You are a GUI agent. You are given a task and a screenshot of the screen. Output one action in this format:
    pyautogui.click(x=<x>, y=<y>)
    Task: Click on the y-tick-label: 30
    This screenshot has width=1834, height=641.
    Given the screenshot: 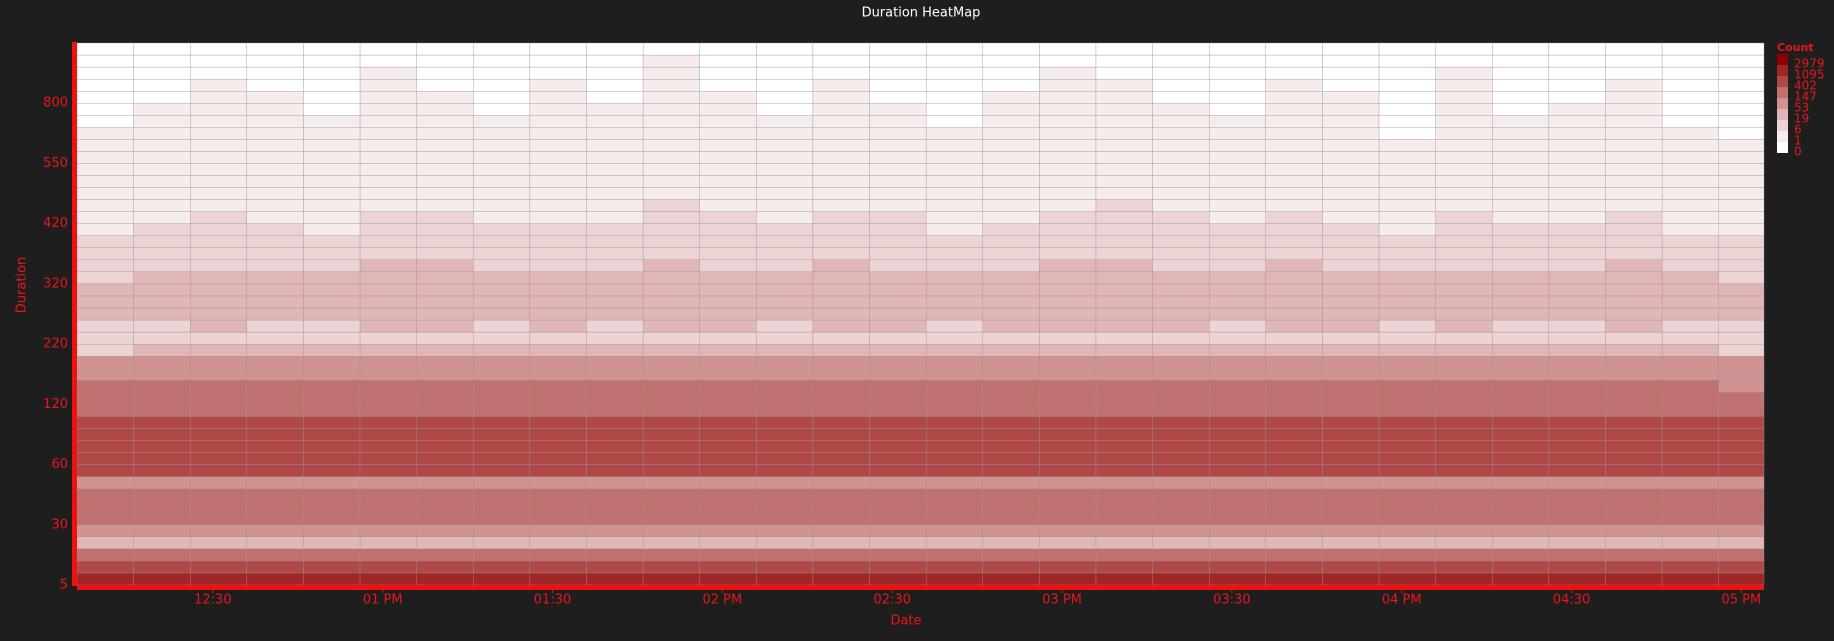 What is the action you would take?
    pyautogui.click(x=59, y=524)
    